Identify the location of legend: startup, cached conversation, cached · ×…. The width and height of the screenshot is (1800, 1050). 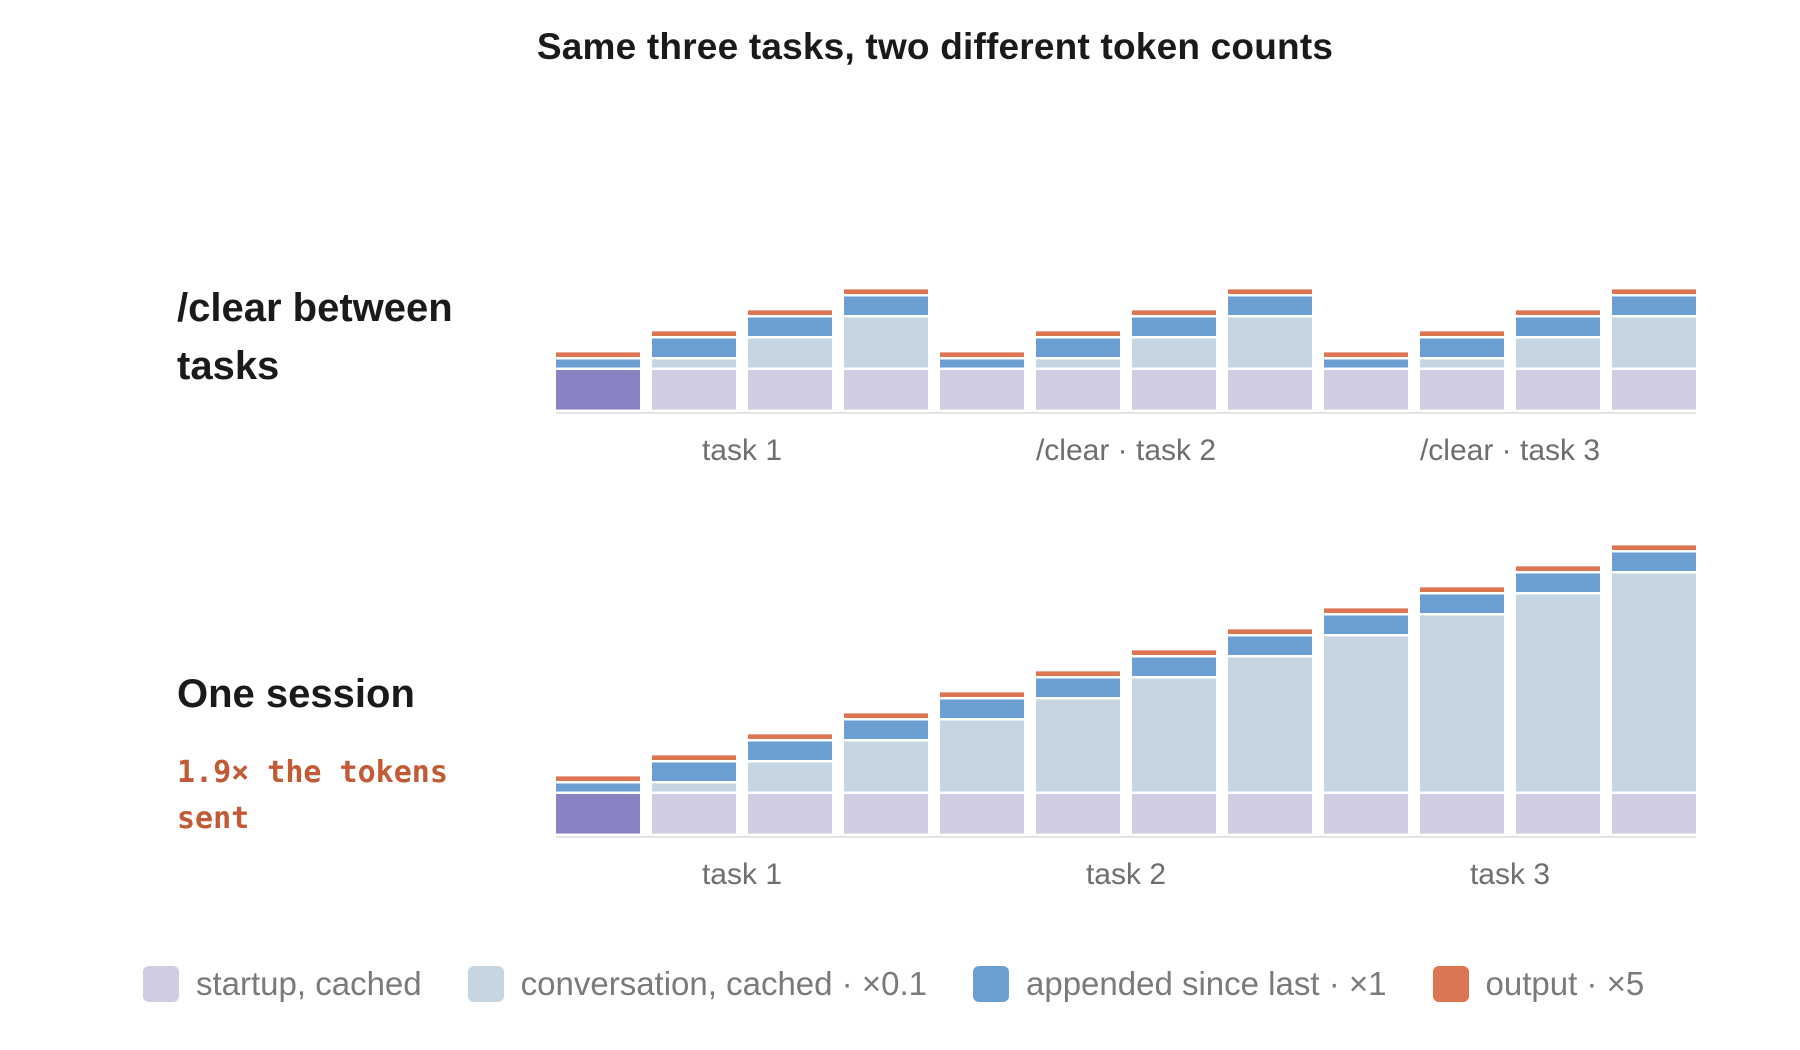
(893, 984).